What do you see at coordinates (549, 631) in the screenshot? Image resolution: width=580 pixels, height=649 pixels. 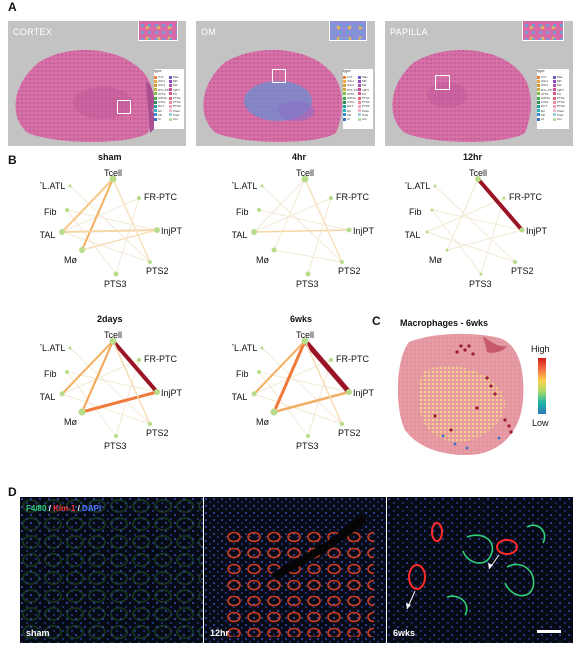 I see `scale-bar` at bounding box center [549, 631].